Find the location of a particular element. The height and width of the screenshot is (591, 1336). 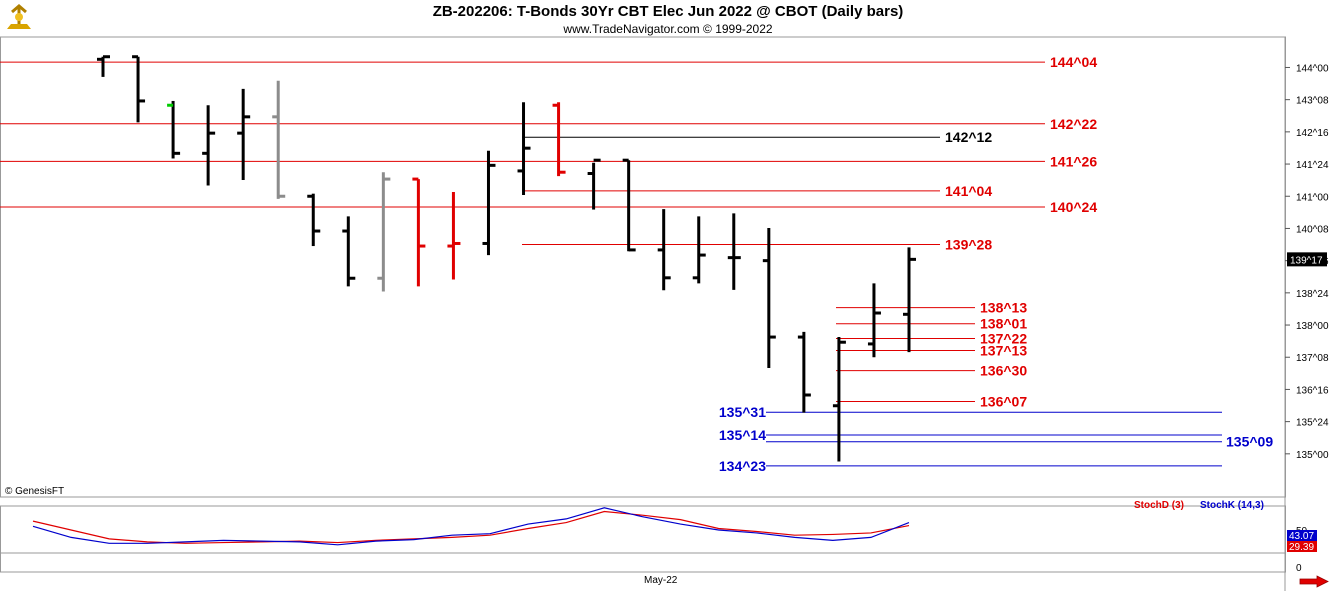

y-tick-label: 144^00 is located at coordinates (1312, 68).